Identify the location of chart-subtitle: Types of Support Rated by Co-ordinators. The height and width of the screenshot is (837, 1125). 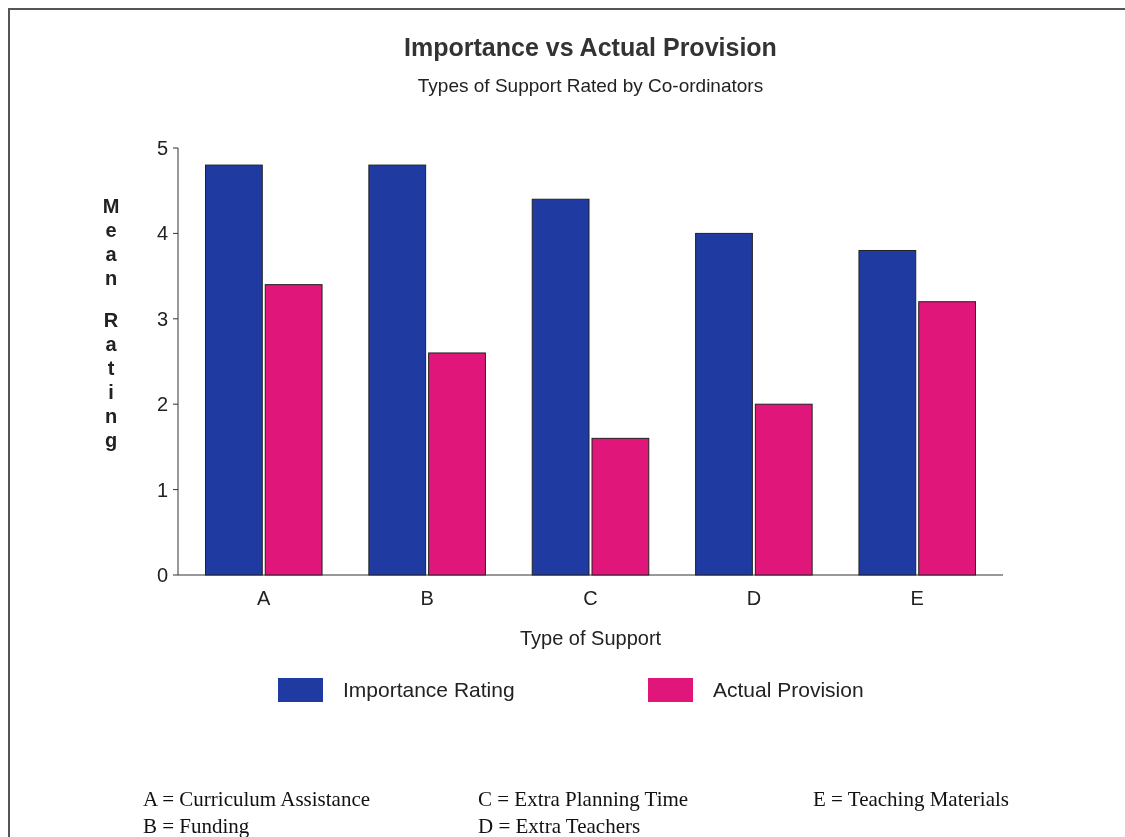
(590, 85).